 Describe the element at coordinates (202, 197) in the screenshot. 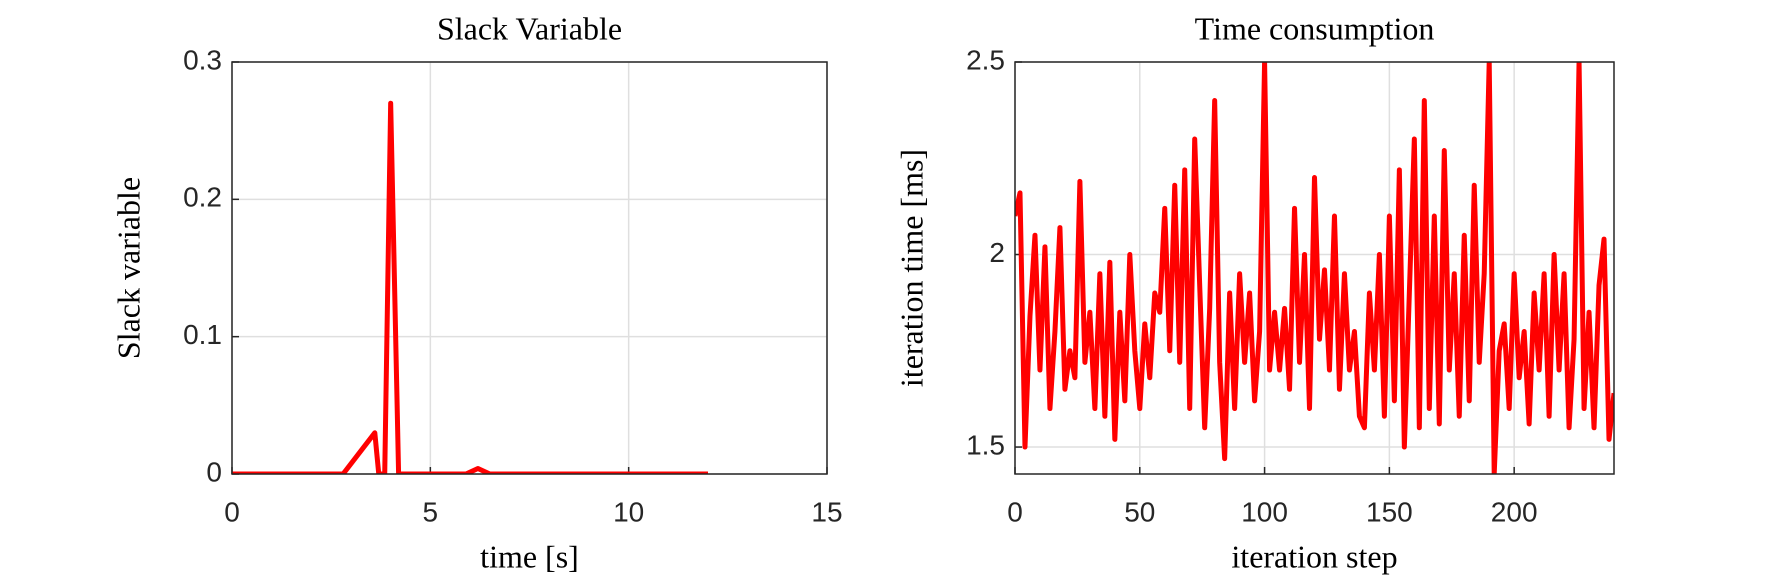

I see `y-tick-label: 0.2` at that location.